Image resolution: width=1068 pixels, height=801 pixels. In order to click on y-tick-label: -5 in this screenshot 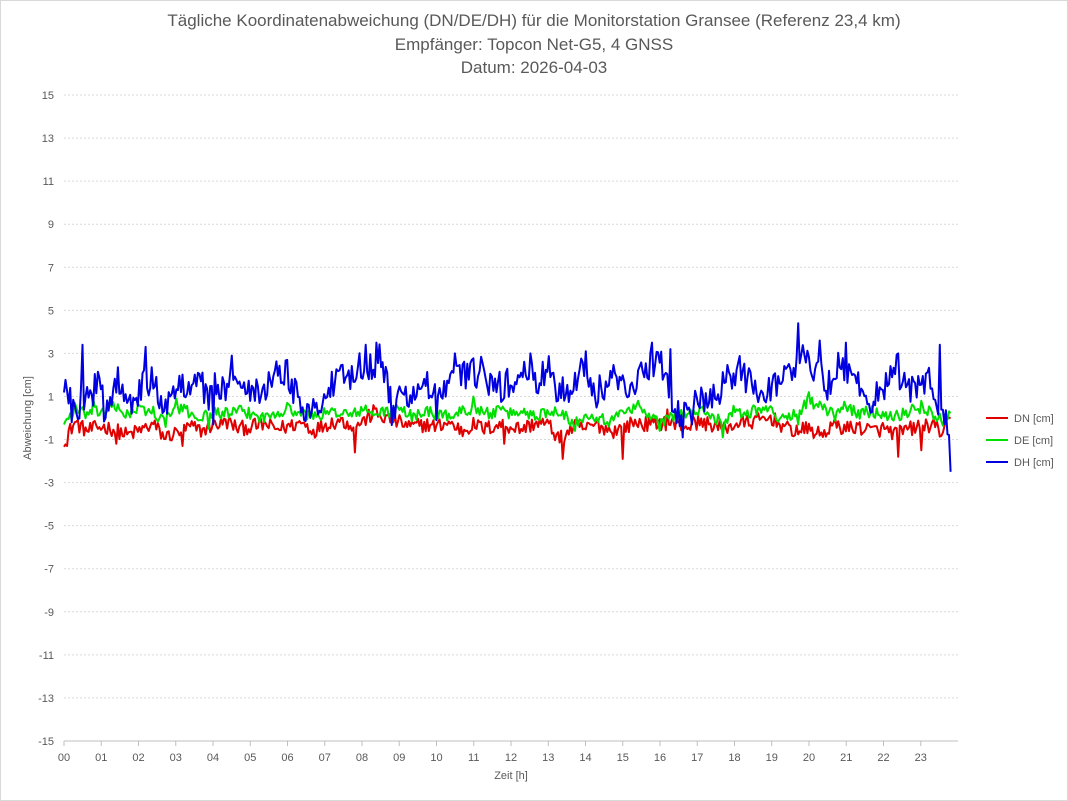, I will do `click(49, 527)`.